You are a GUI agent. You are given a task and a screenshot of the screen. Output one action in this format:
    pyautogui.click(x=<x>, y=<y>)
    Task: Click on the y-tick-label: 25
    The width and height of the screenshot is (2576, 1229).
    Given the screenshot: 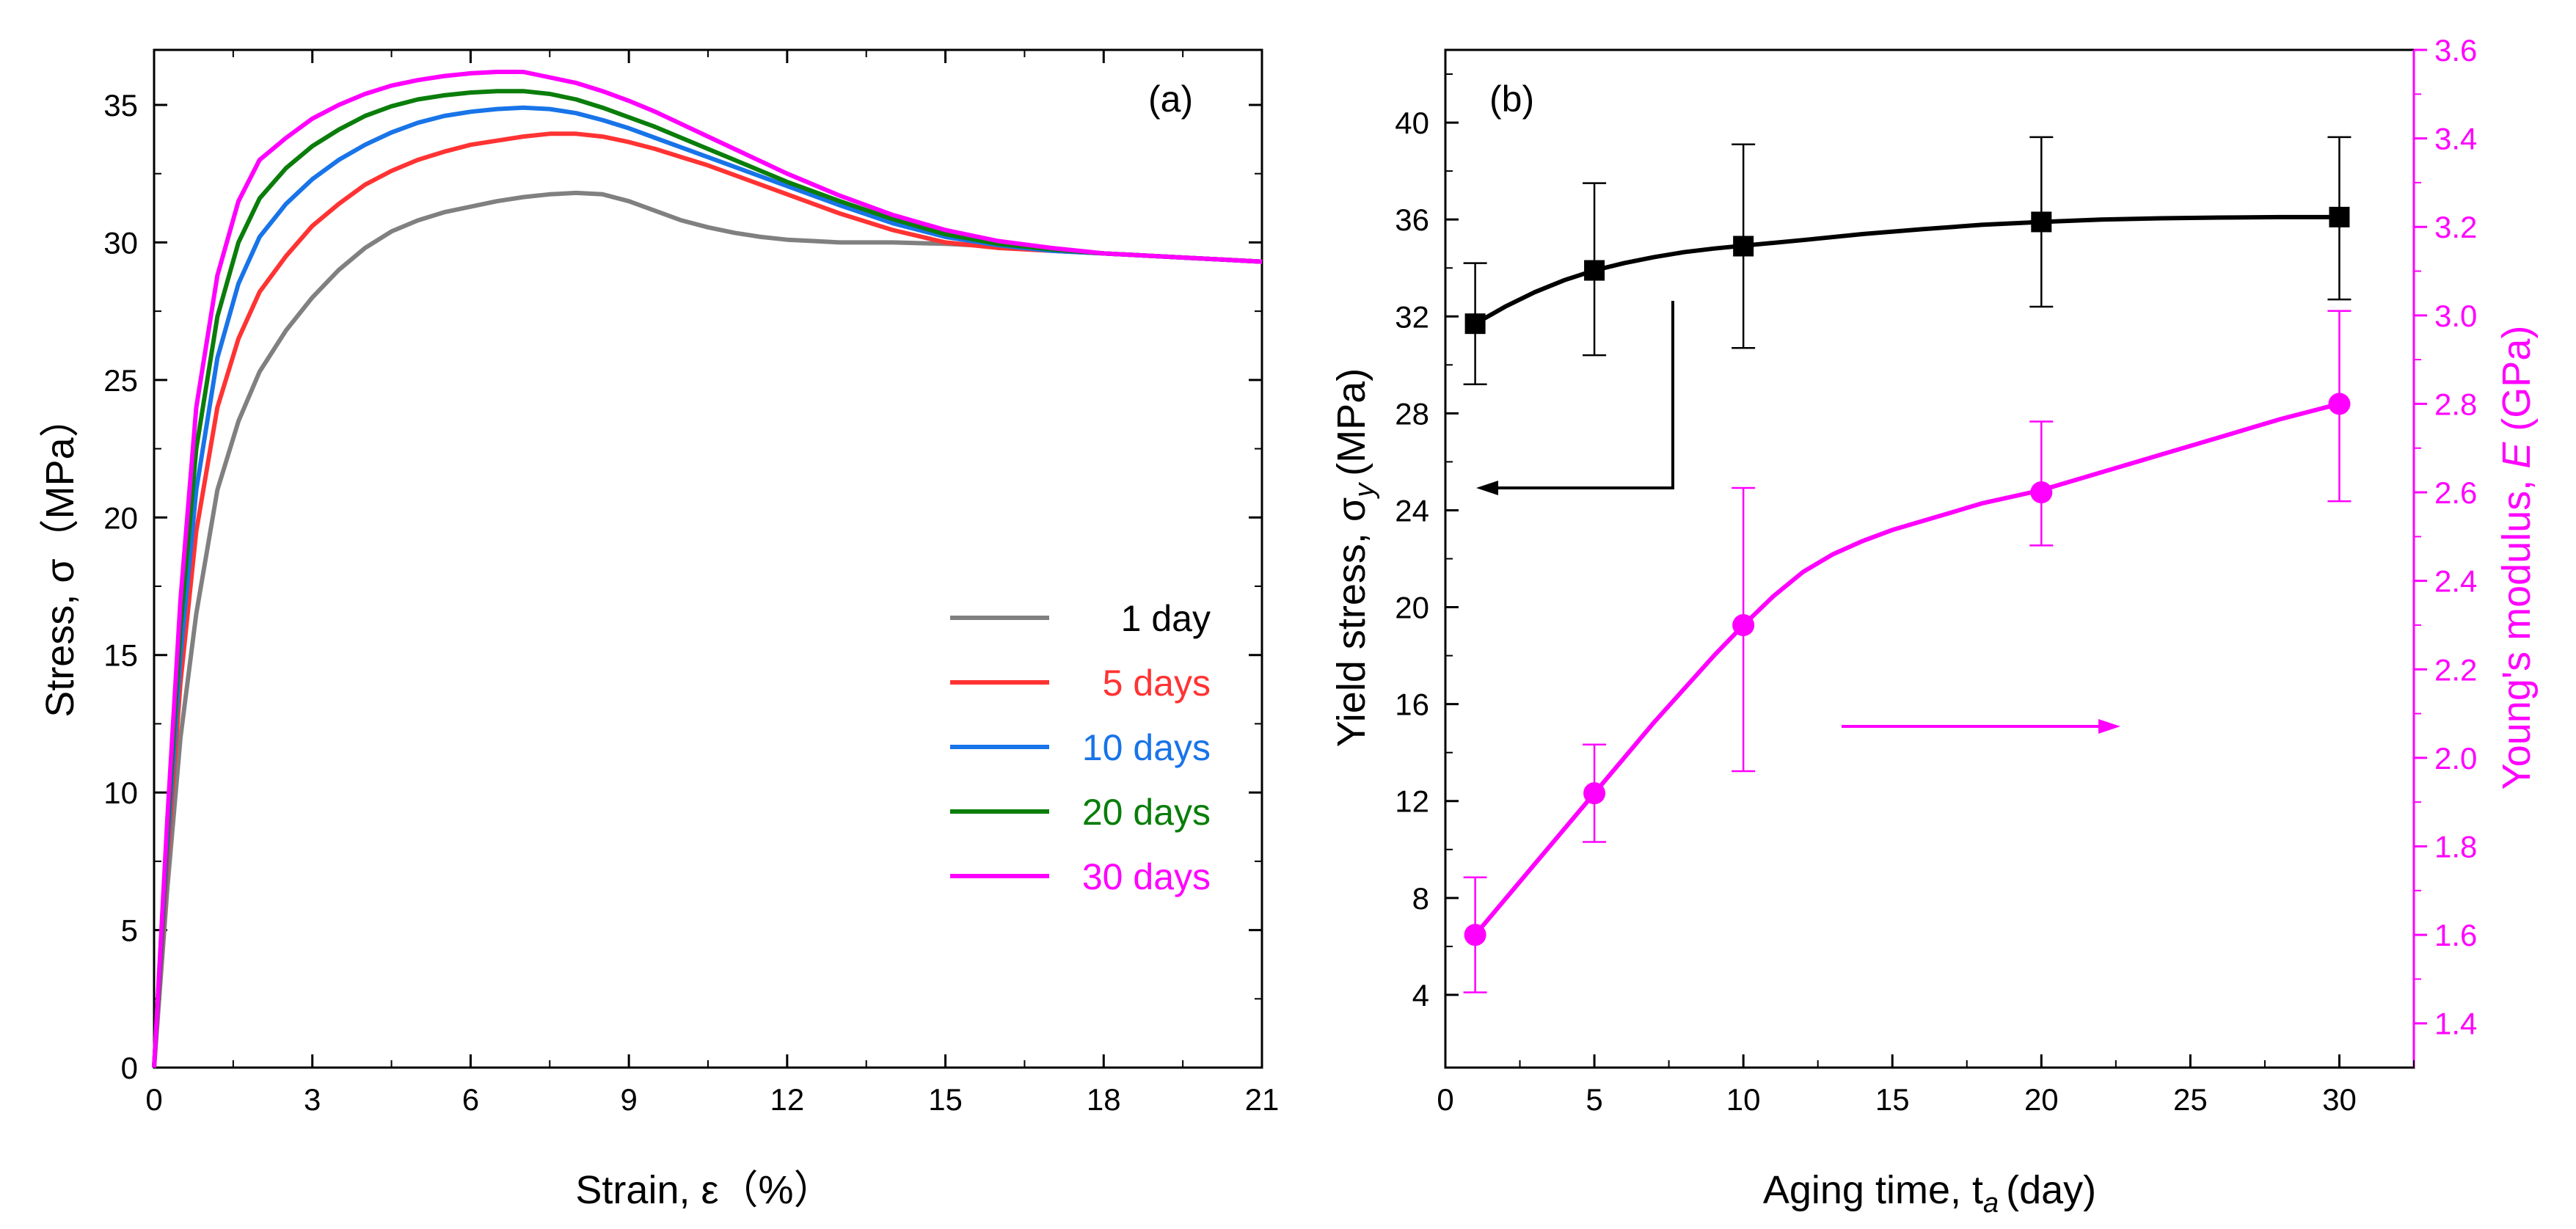 What is the action you would take?
    pyautogui.click(x=121, y=381)
    